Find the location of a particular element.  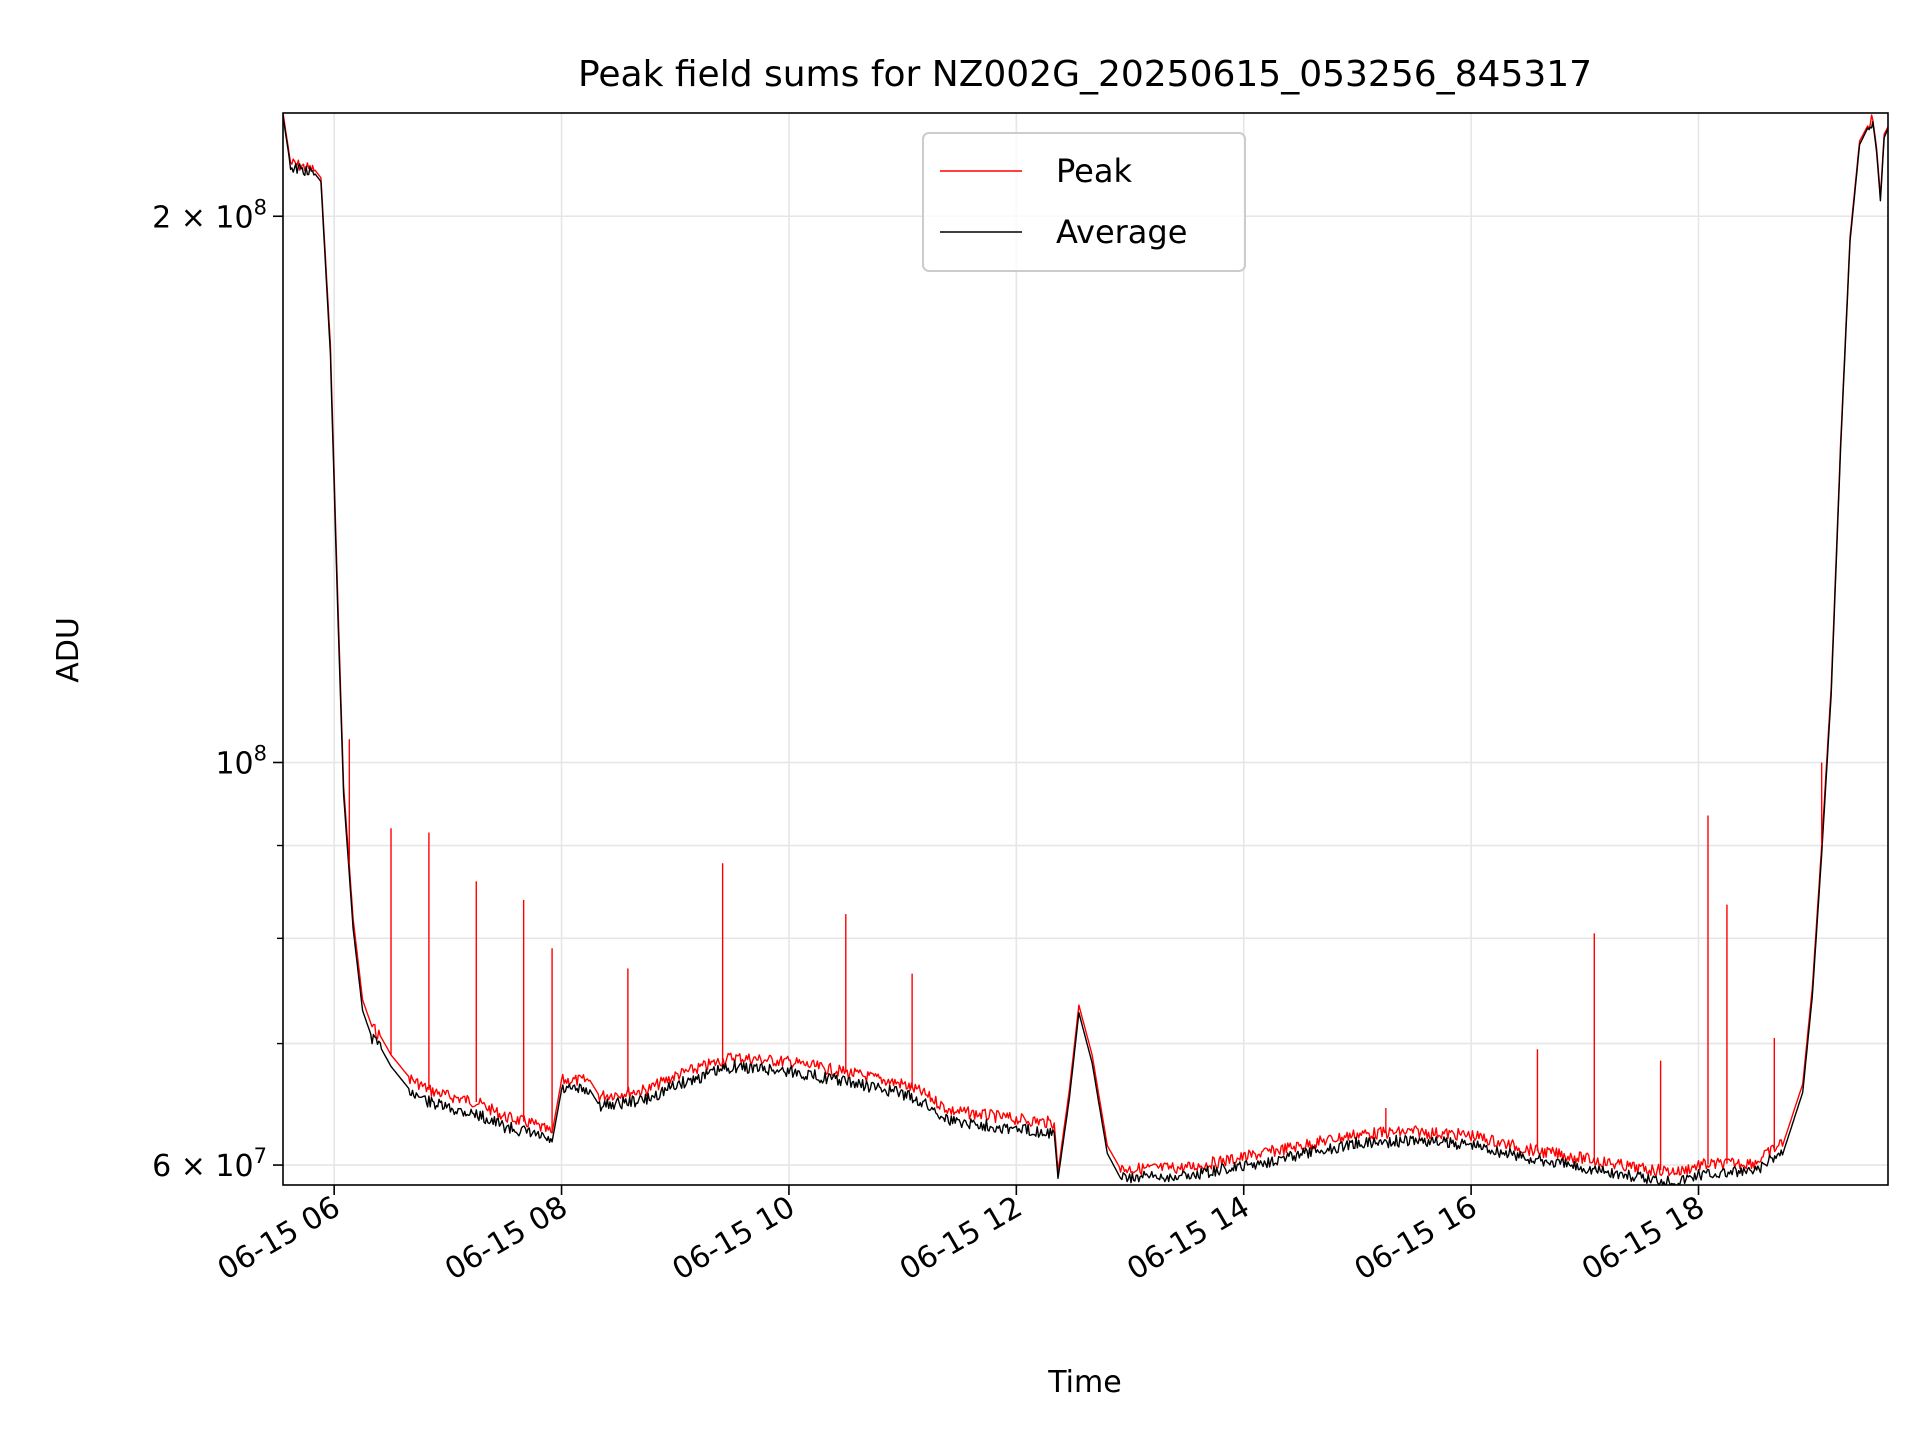

y-tick-label: 6 × 107 is located at coordinates (209, 1164).